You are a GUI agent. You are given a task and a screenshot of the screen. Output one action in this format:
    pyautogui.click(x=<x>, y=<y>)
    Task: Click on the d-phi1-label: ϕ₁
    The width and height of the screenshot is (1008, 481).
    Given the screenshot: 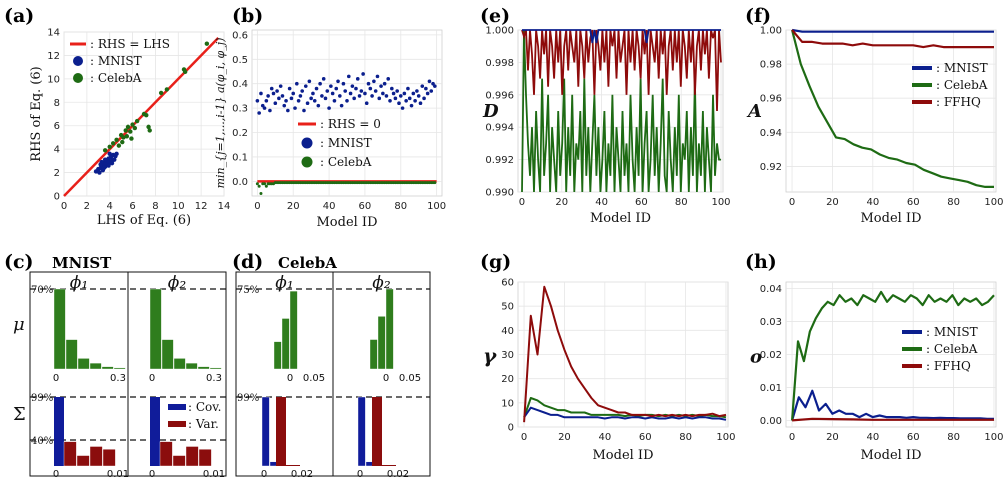 What is the action you would take?
    pyautogui.click(x=284, y=283)
    